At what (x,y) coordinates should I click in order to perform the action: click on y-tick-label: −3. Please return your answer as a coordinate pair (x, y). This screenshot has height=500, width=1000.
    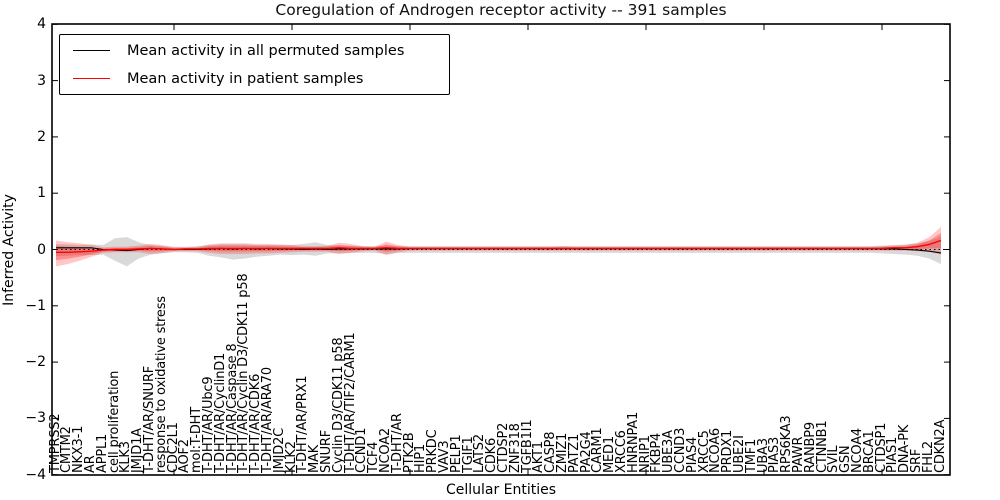
    Looking at the image, I should click on (35, 418).